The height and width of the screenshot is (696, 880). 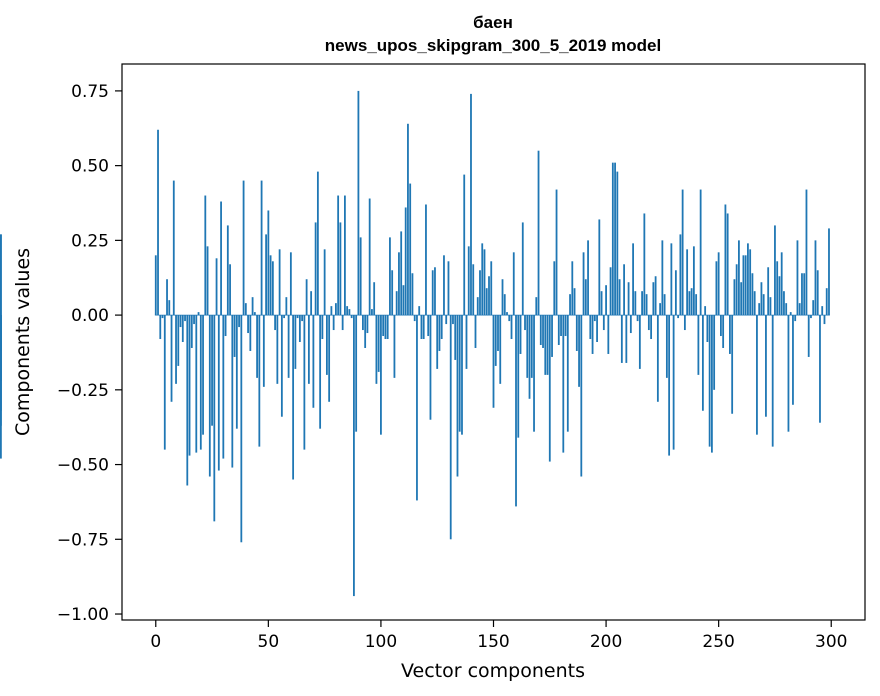 I want to click on y-tick-label: −1.00, so click(x=83, y=615).